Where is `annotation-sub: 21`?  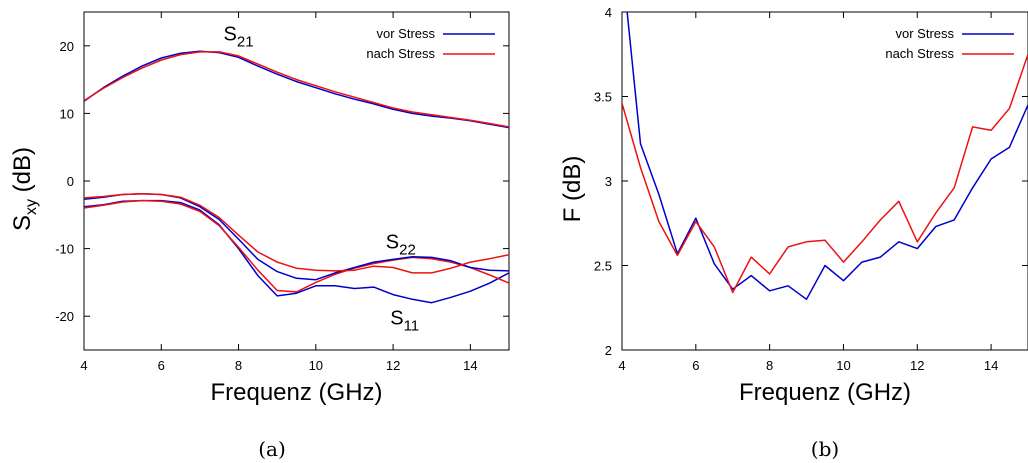 annotation-sub: 21 is located at coordinates (245, 41).